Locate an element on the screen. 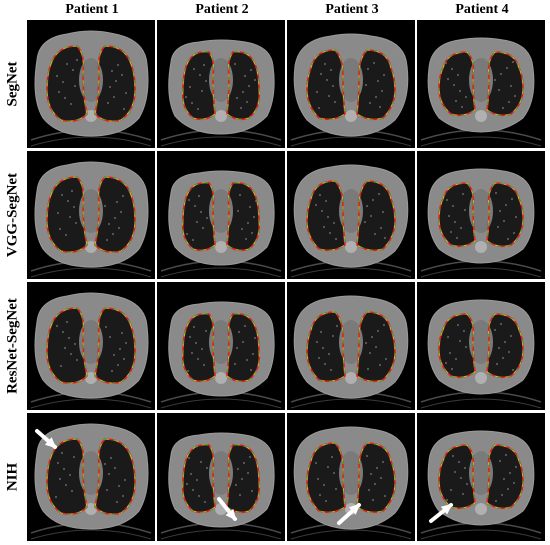  row-label: ResNet-SegNet is located at coordinates (12, 346).